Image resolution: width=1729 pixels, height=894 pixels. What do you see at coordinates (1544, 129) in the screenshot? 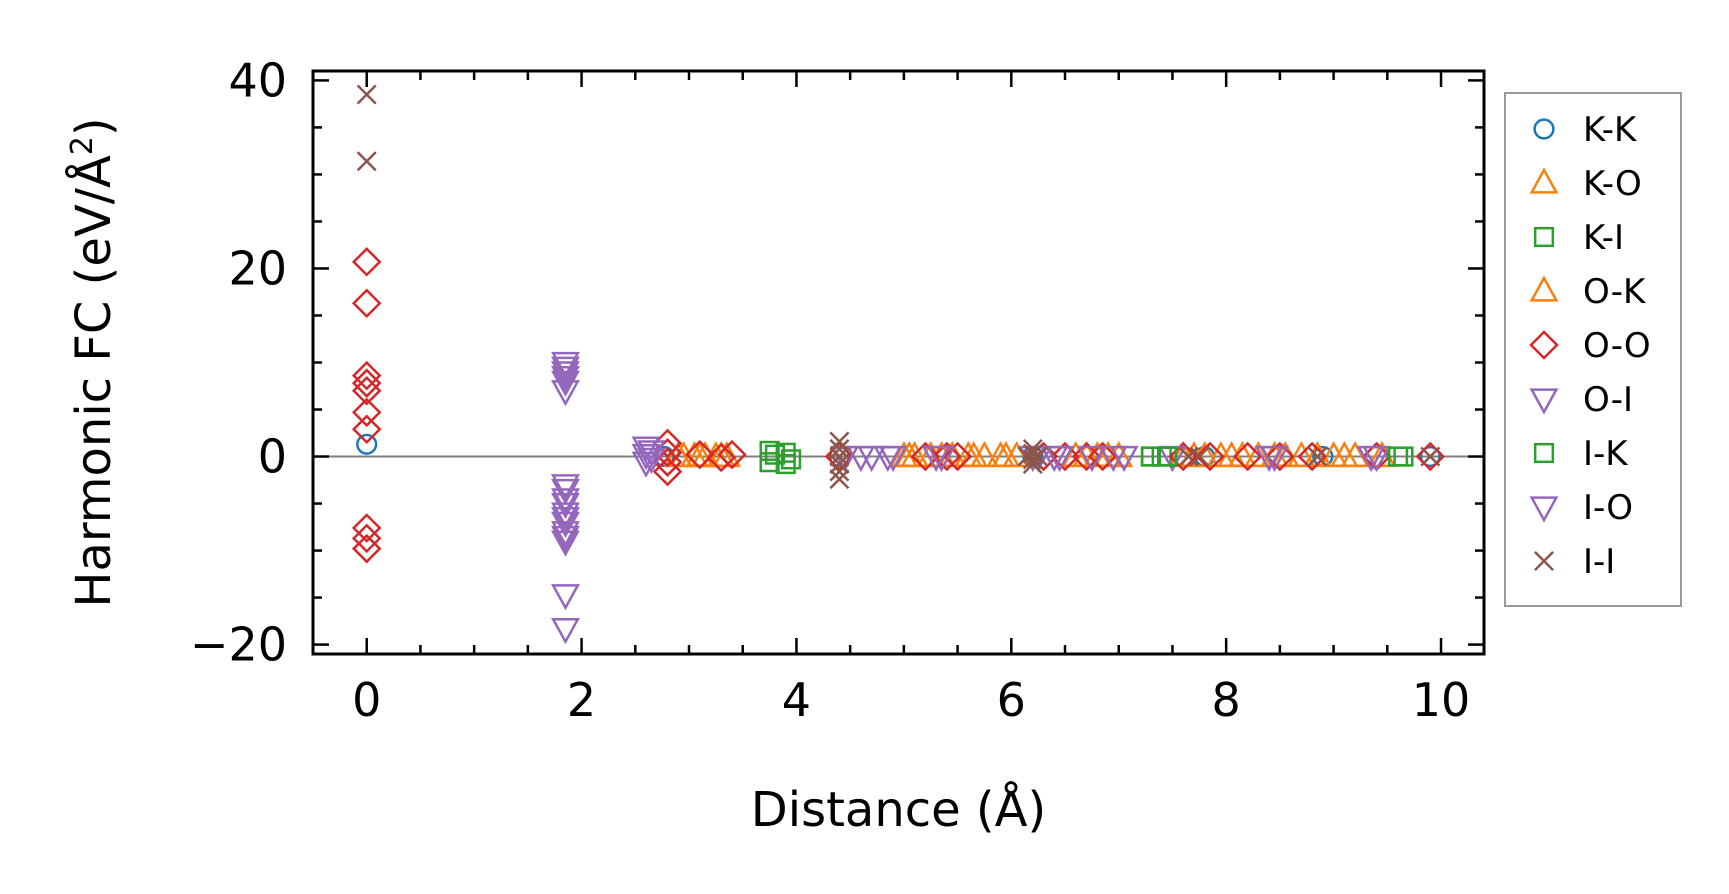
I see `legend-marker-k-k` at bounding box center [1544, 129].